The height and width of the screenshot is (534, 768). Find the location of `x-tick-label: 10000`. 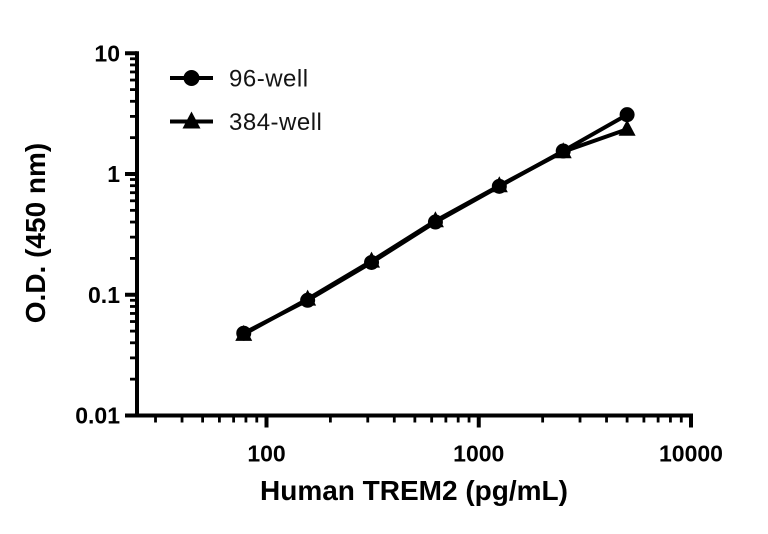

x-tick-label: 10000 is located at coordinates (691, 454).